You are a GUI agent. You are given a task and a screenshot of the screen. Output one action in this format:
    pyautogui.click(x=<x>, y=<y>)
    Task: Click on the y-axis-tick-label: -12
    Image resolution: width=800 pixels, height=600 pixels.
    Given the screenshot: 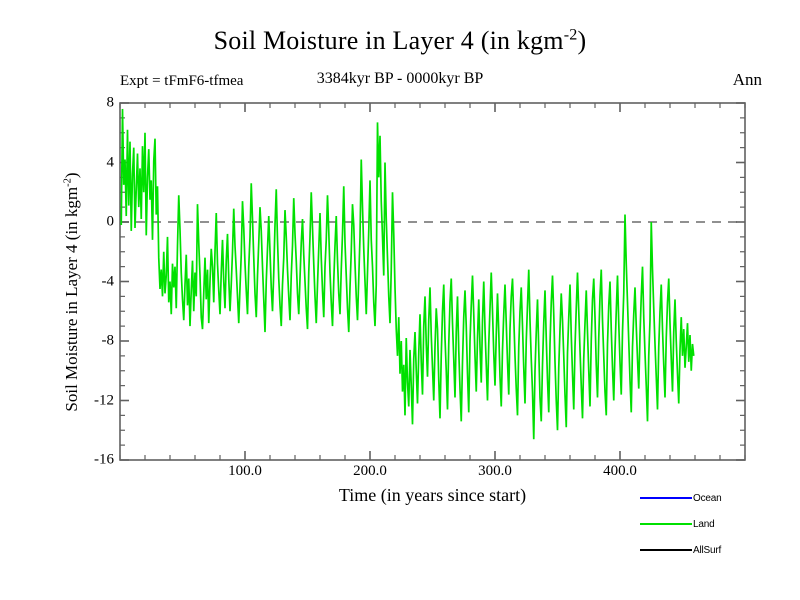 What is the action you would take?
    pyautogui.click(x=104, y=400)
    